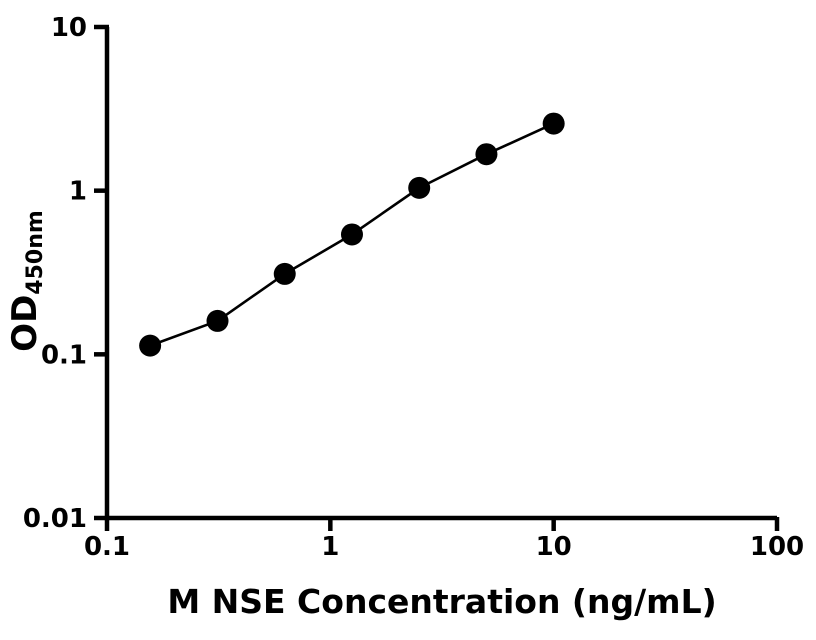 The image size is (816, 640). Describe the element at coordinates (554, 547) in the screenshot. I see `x-axis-tick-label: 10` at that location.